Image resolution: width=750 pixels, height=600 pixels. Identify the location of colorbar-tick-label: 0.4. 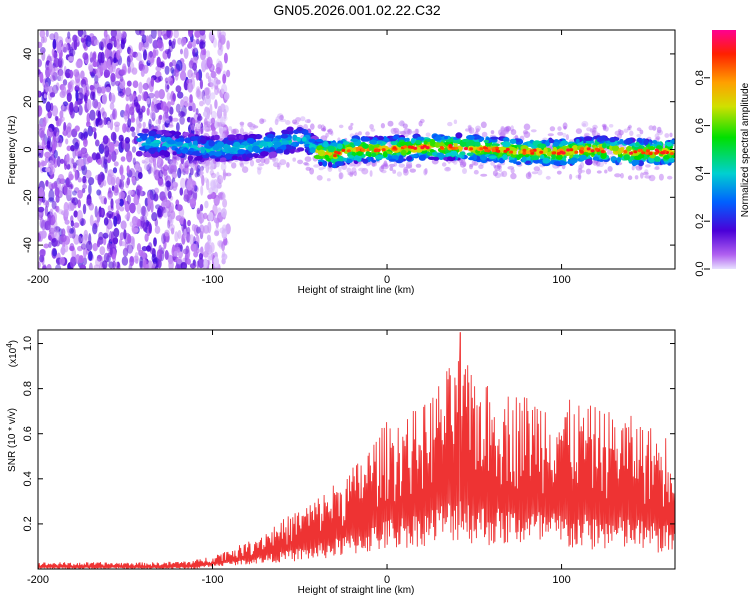
(700, 173).